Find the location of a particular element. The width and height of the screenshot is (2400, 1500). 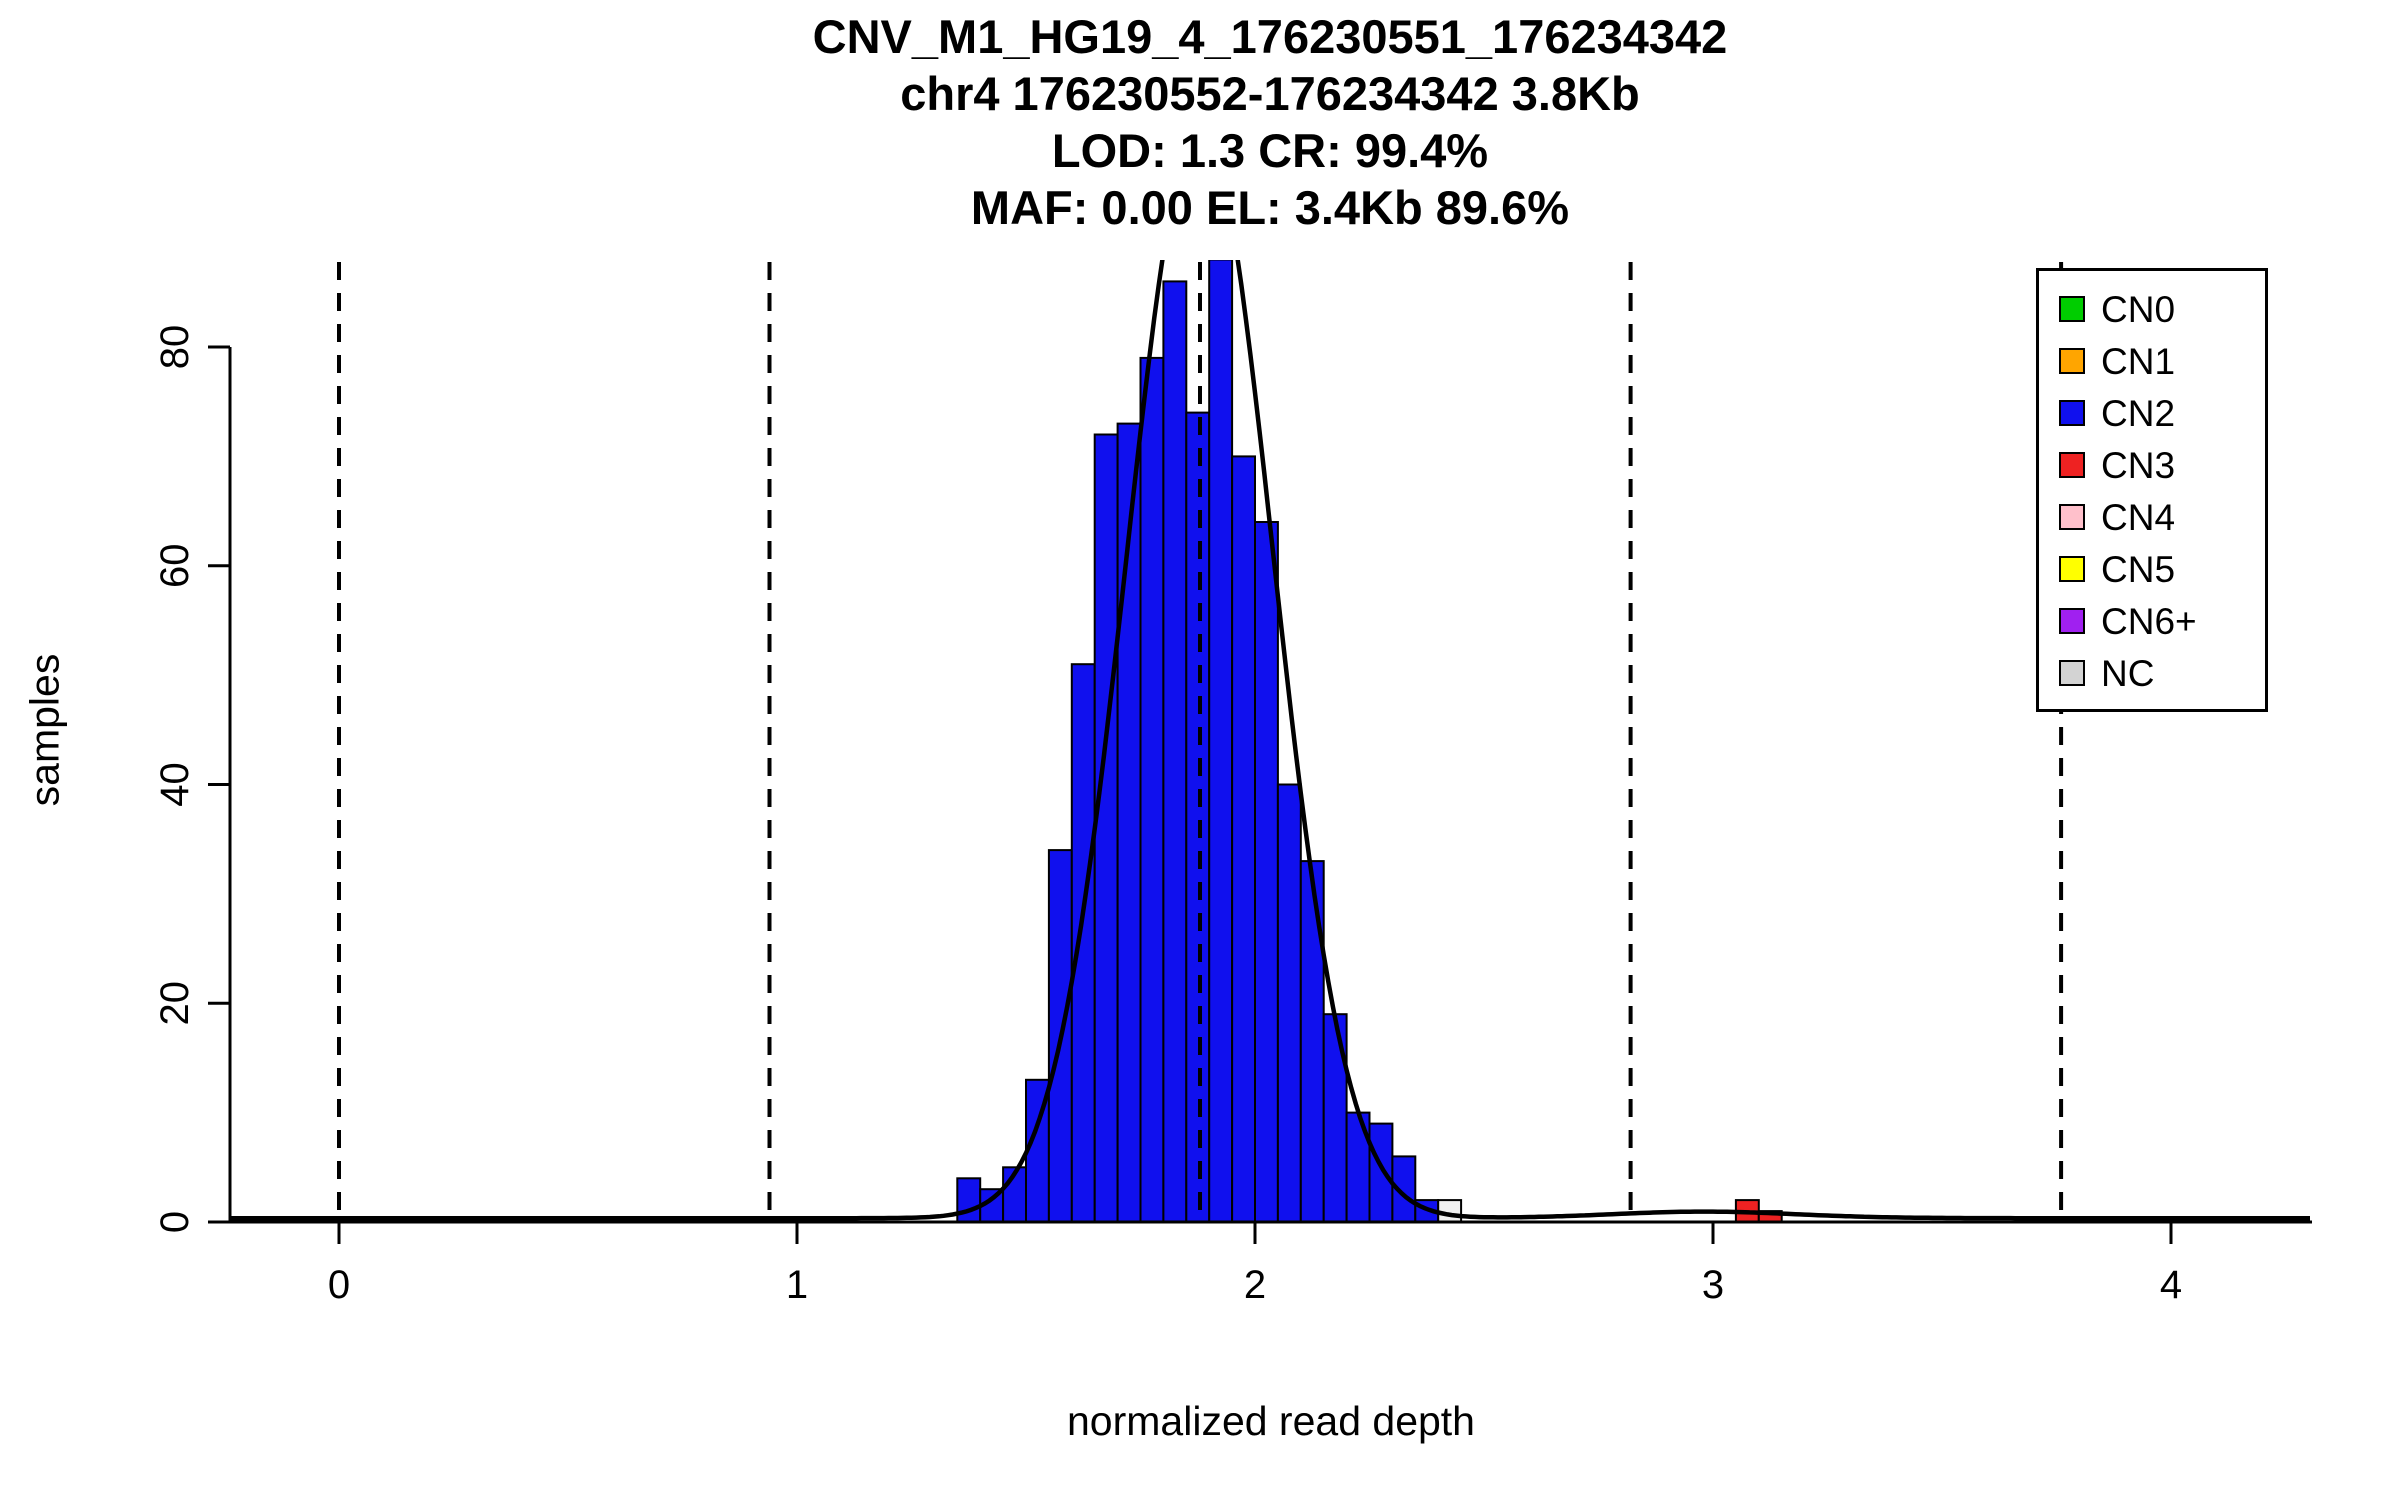

legend-label: CN3 is located at coordinates (2138, 465).